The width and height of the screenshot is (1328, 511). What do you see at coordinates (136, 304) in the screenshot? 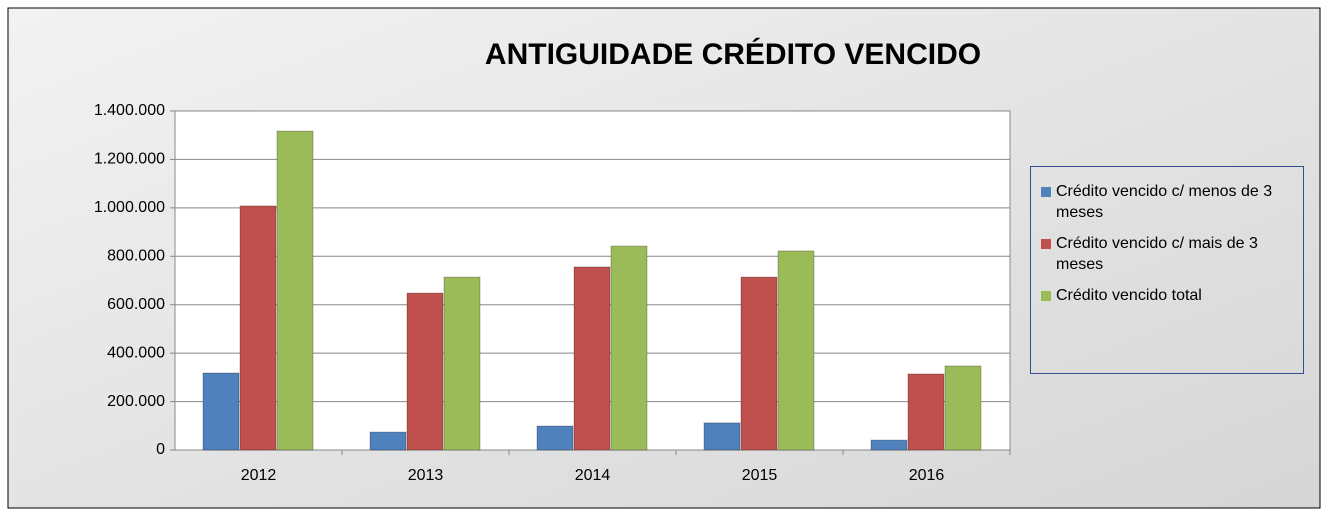
I see `y-tick-label: 600.000` at bounding box center [136, 304].